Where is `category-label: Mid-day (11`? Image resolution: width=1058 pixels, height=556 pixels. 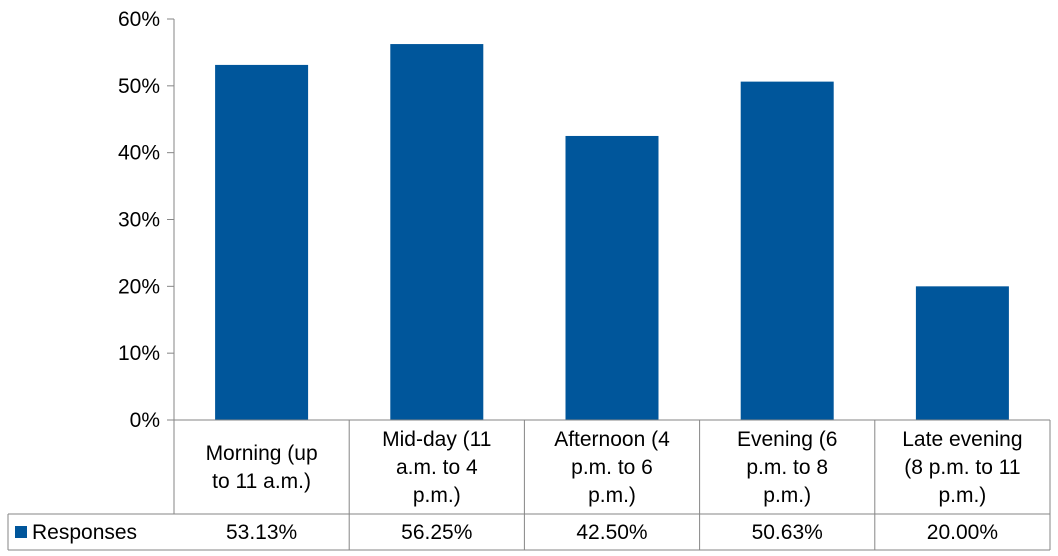 category-label: Mid-day (11 is located at coordinates (436, 439).